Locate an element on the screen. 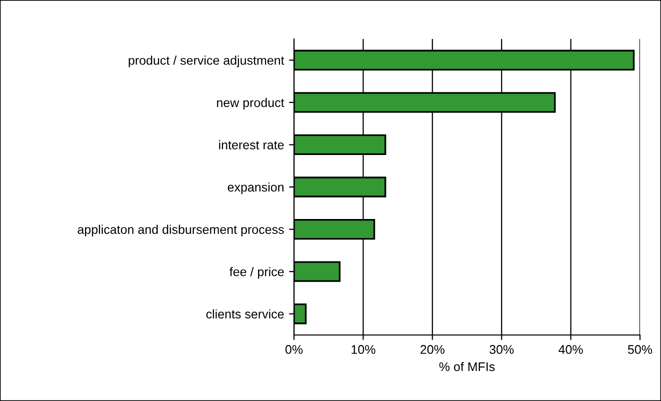 The image size is (661, 401). x-tick-label: 50% is located at coordinates (640, 349).